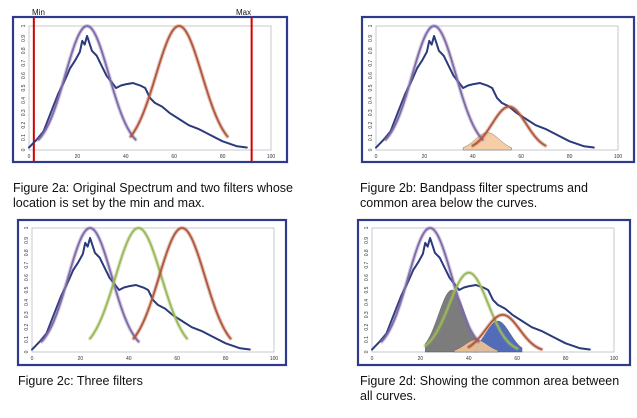 This screenshot has width=637, height=418. I want to click on max-label: Max, so click(244, 12).